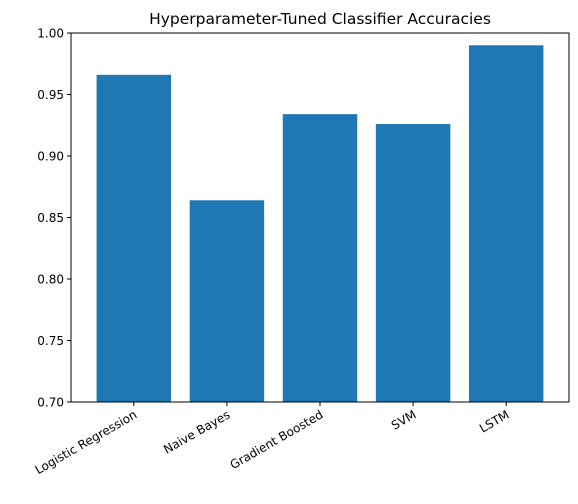 The image size is (578, 504). I want to click on x-tick-label: SVM, so click(404, 419).